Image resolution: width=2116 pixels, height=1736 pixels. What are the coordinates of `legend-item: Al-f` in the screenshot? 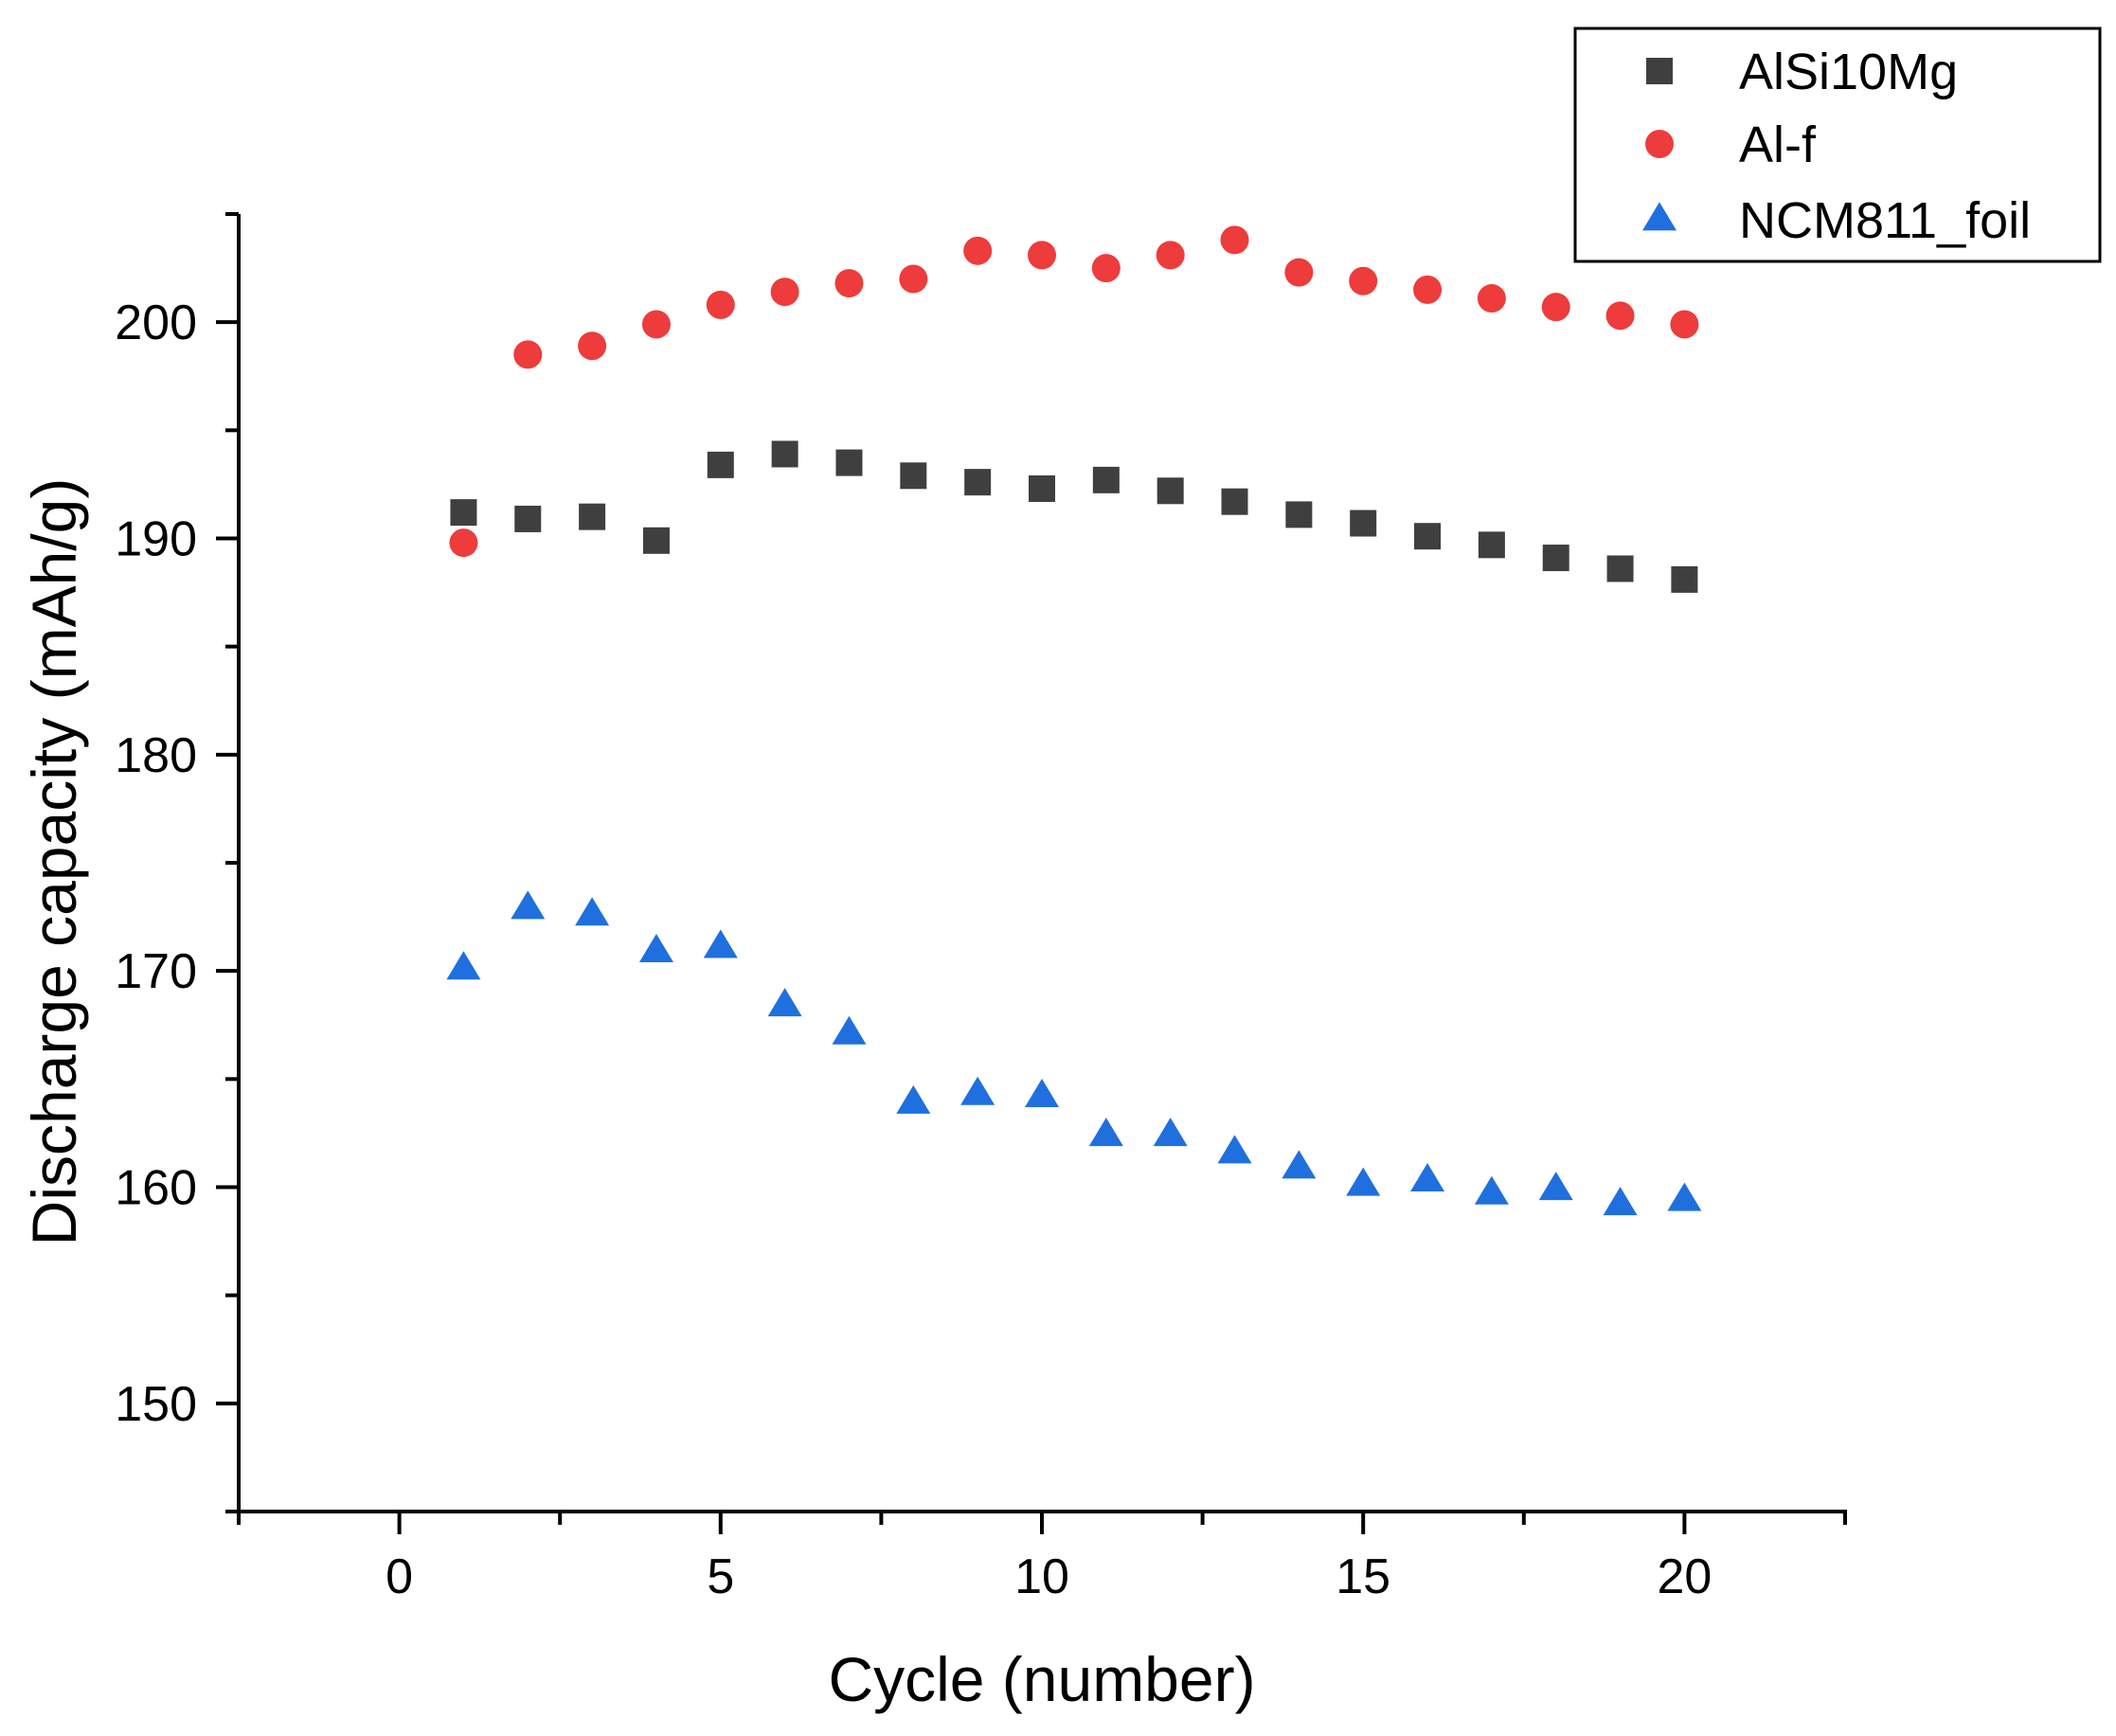 It's located at (1731, 144).